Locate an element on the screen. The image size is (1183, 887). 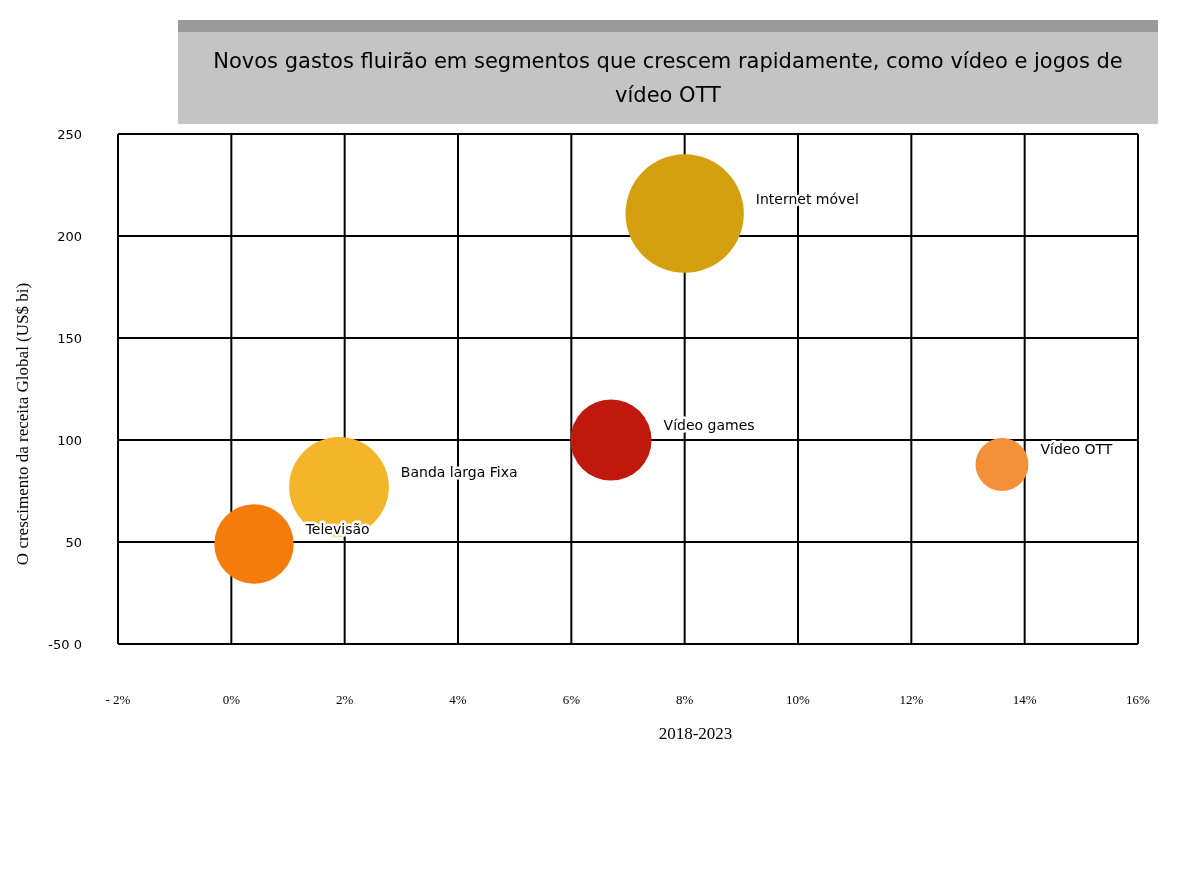
y-axis-title: O crescimento da receita Global (US$ bi) is located at coordinates (23, 424).